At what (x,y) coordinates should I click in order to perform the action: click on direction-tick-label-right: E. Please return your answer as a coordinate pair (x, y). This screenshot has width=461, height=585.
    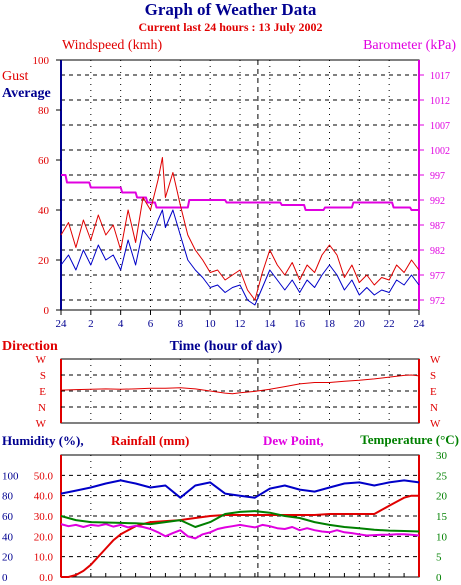
    Looking at the image, I should click on (433, 392).